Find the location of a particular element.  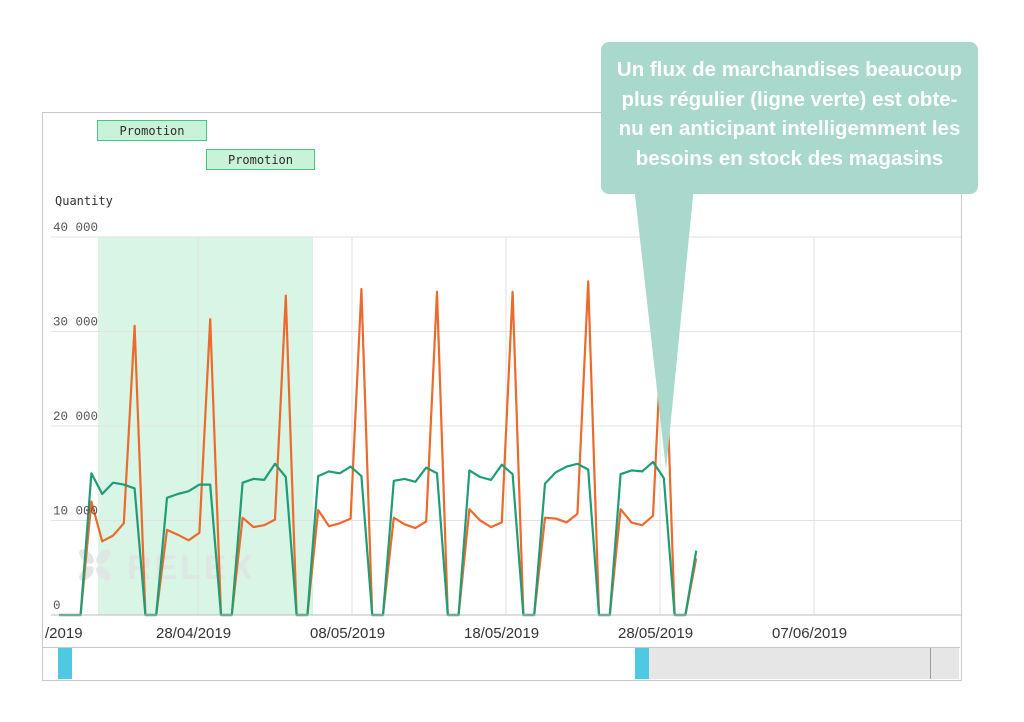

y-tick-label: 30 000 is located at coordinates (75, 323).